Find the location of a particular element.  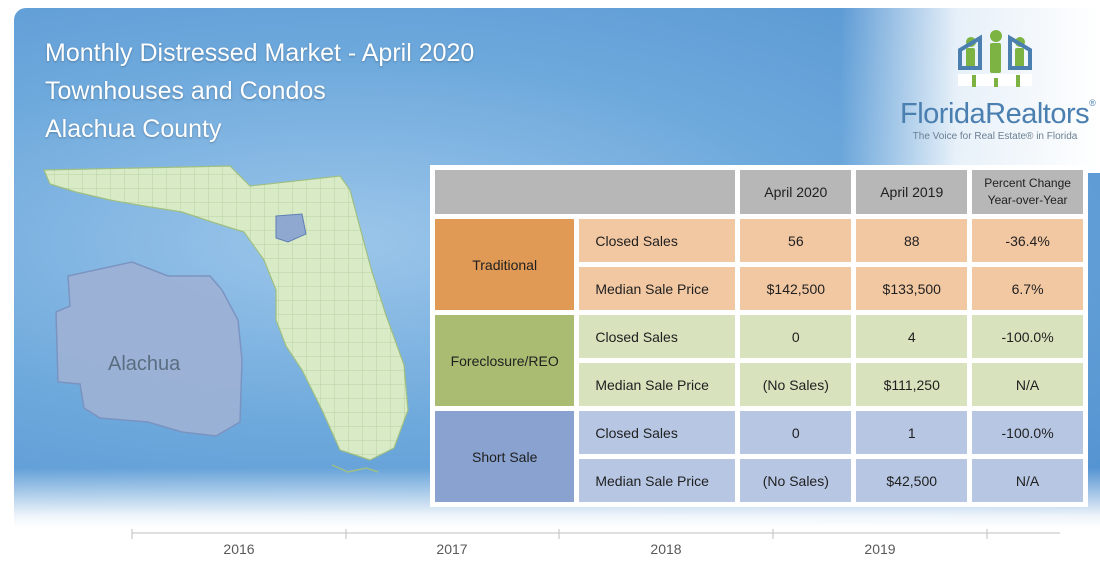

axis-label-2018: 2018 is located at coordinates (666, 549).